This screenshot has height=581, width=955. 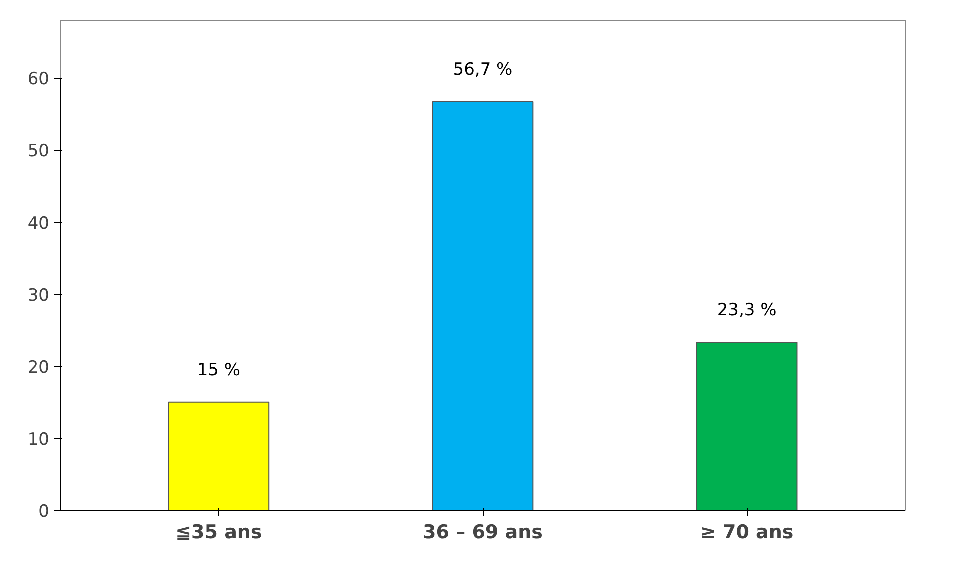 What do you see at coordinates (39, 296) in the screenshot?
I see `y-tick-label: 30` at bounding box center [39, 296].